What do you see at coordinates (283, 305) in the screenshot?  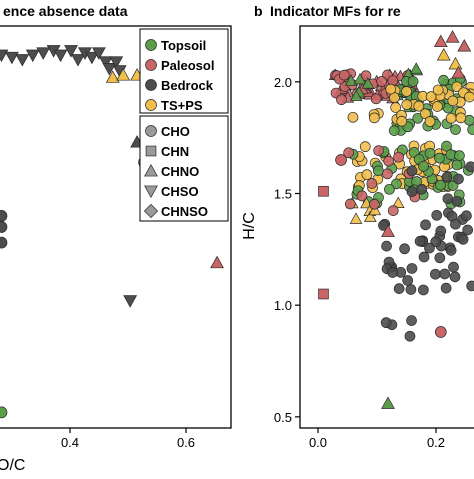 I see `panel-b-ytick-label: 1.0` at bounding box center [283, 305].